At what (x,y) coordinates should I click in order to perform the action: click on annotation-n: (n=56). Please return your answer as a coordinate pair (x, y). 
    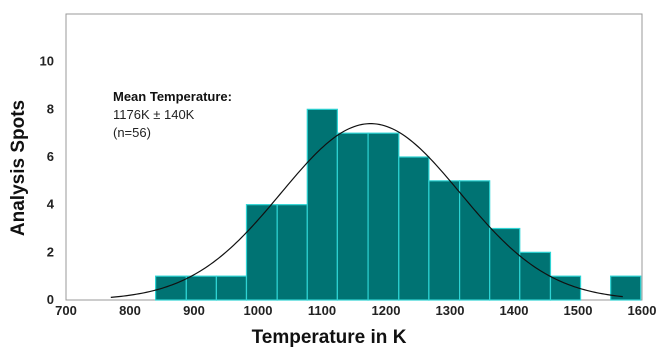
    Looking at the image, I should click on (132, 132).